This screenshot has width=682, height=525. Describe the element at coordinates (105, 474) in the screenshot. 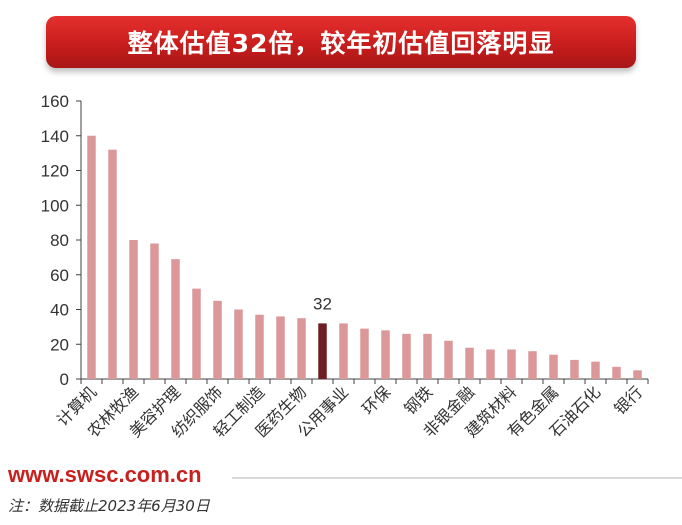

I see `footer-url: www.swsc.com.cn` at that location.